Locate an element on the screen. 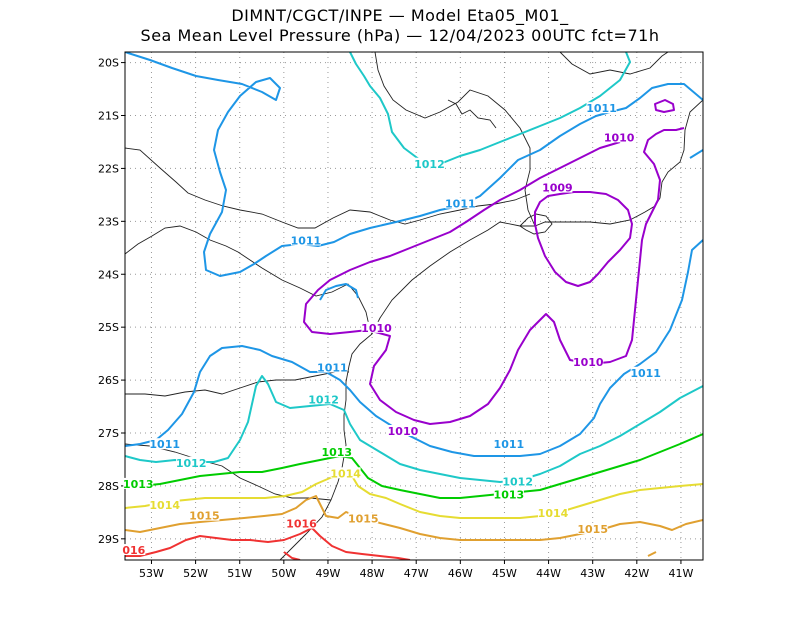 This screenshot has height=618, width=800. lat-tick-label: 24S is located at coordinates (108, 274).